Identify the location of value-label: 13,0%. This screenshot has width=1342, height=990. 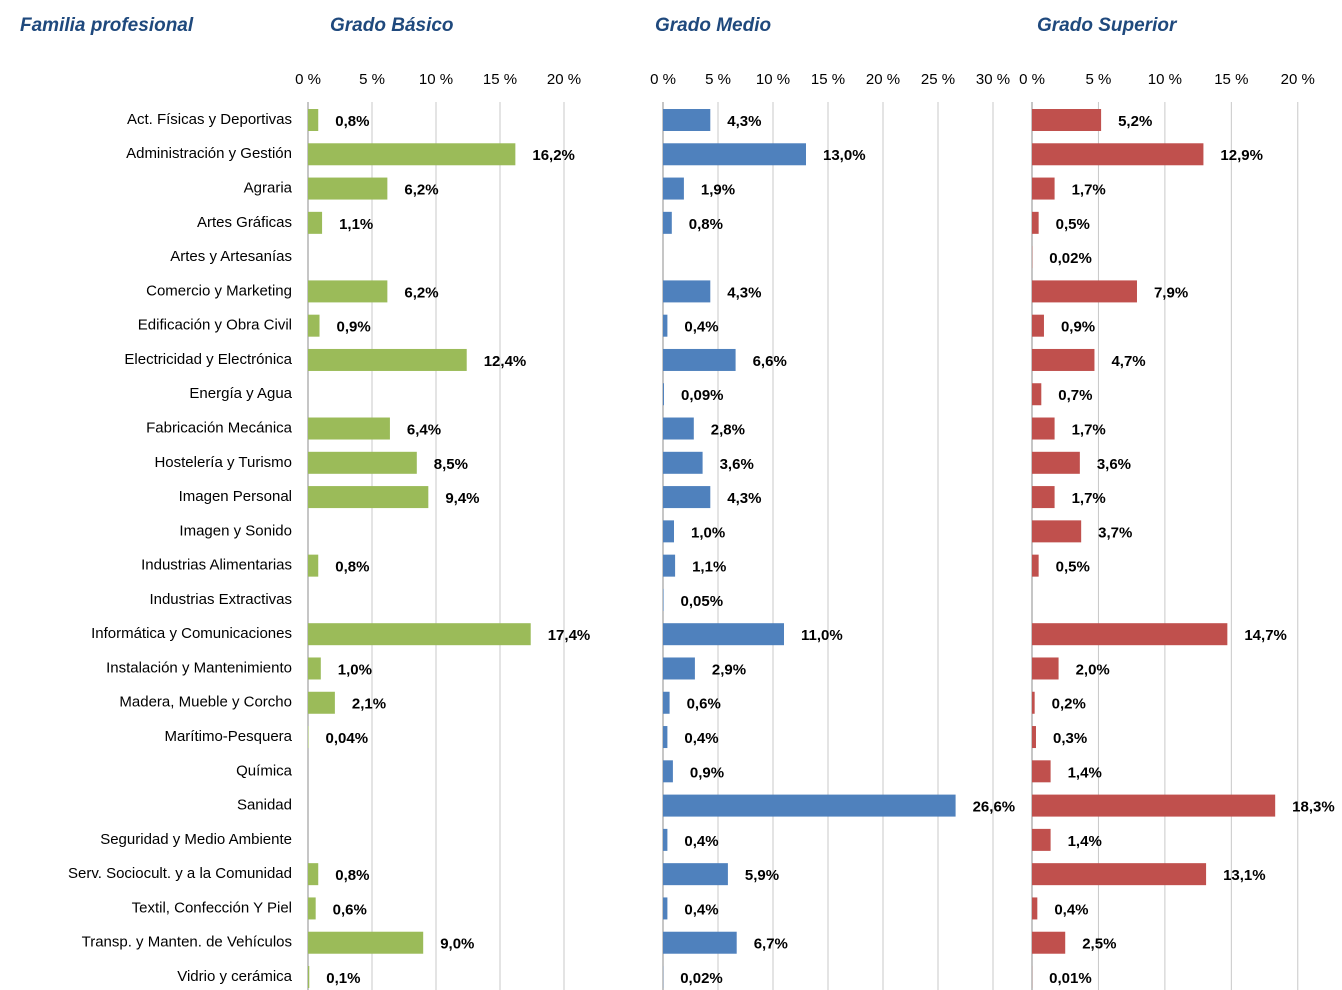
(844, 155).